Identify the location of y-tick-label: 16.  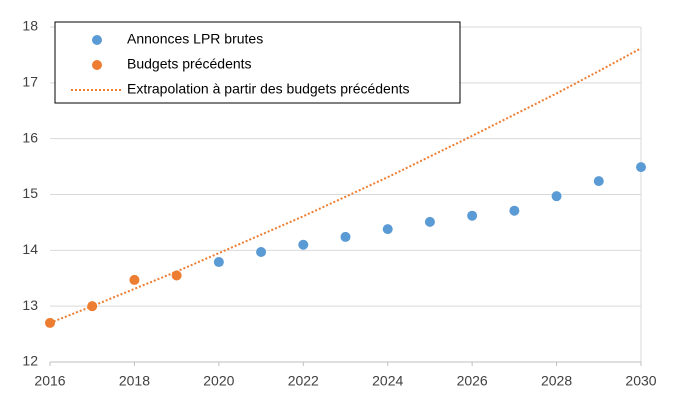
(30, 137).